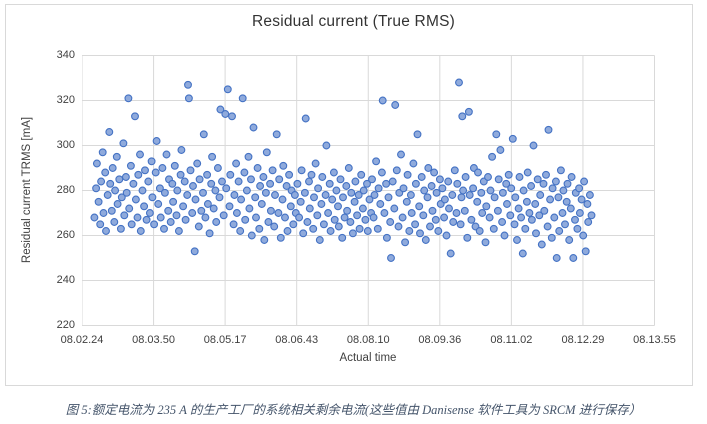 This screenshot has height=424, width=707. I want to click on chart-title: Residual current (True RMS), so click(353, 21).